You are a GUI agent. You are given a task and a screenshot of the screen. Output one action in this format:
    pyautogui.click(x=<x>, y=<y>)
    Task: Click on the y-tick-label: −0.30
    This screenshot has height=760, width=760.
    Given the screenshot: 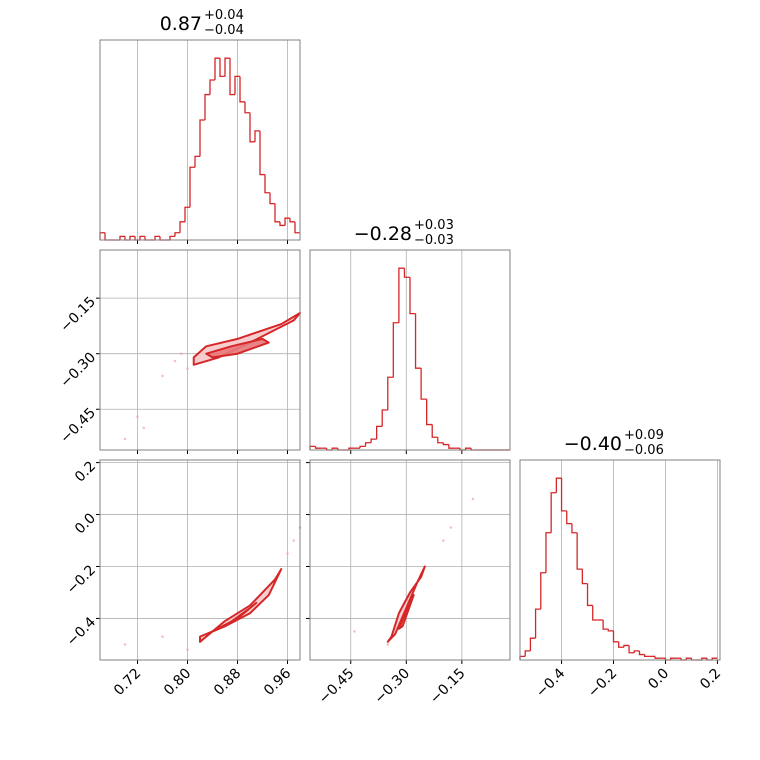 What is the action you would take?
    pyautogui.click(x=78, y=370)
    